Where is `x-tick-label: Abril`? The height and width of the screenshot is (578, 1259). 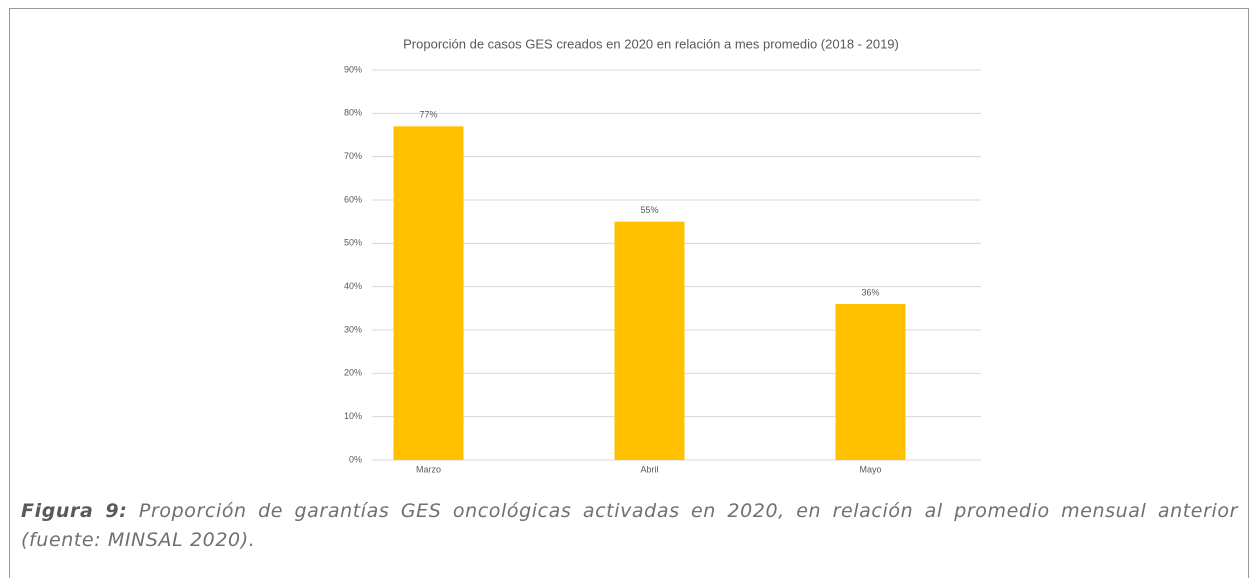
x-tick-label: Abril is located at coordinates (649, 469).